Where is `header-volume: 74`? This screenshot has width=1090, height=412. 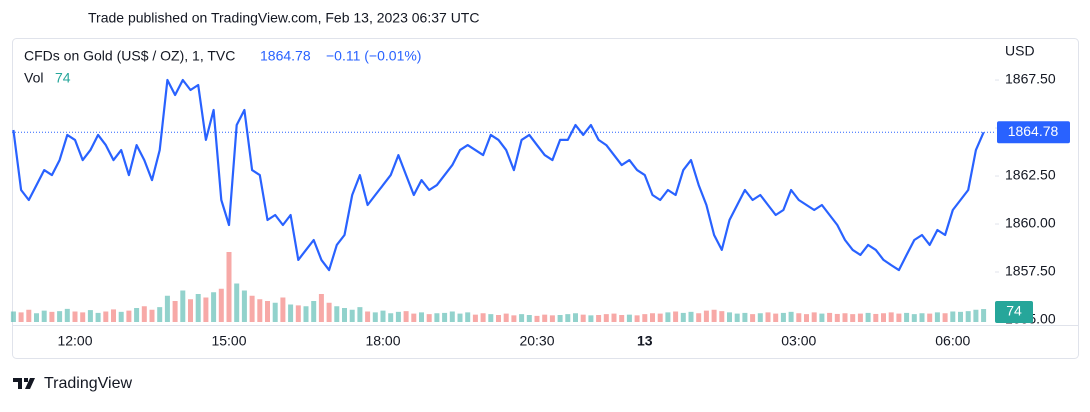
header-volume: 74 is located at coordinates (63, 78).